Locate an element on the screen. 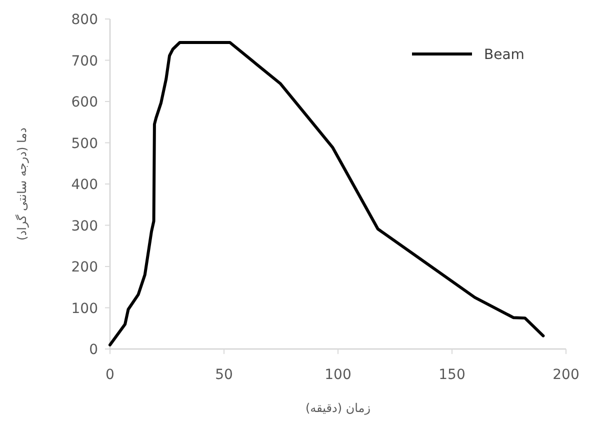  y-tick-label: 500 is located at coordinates (84, 144).